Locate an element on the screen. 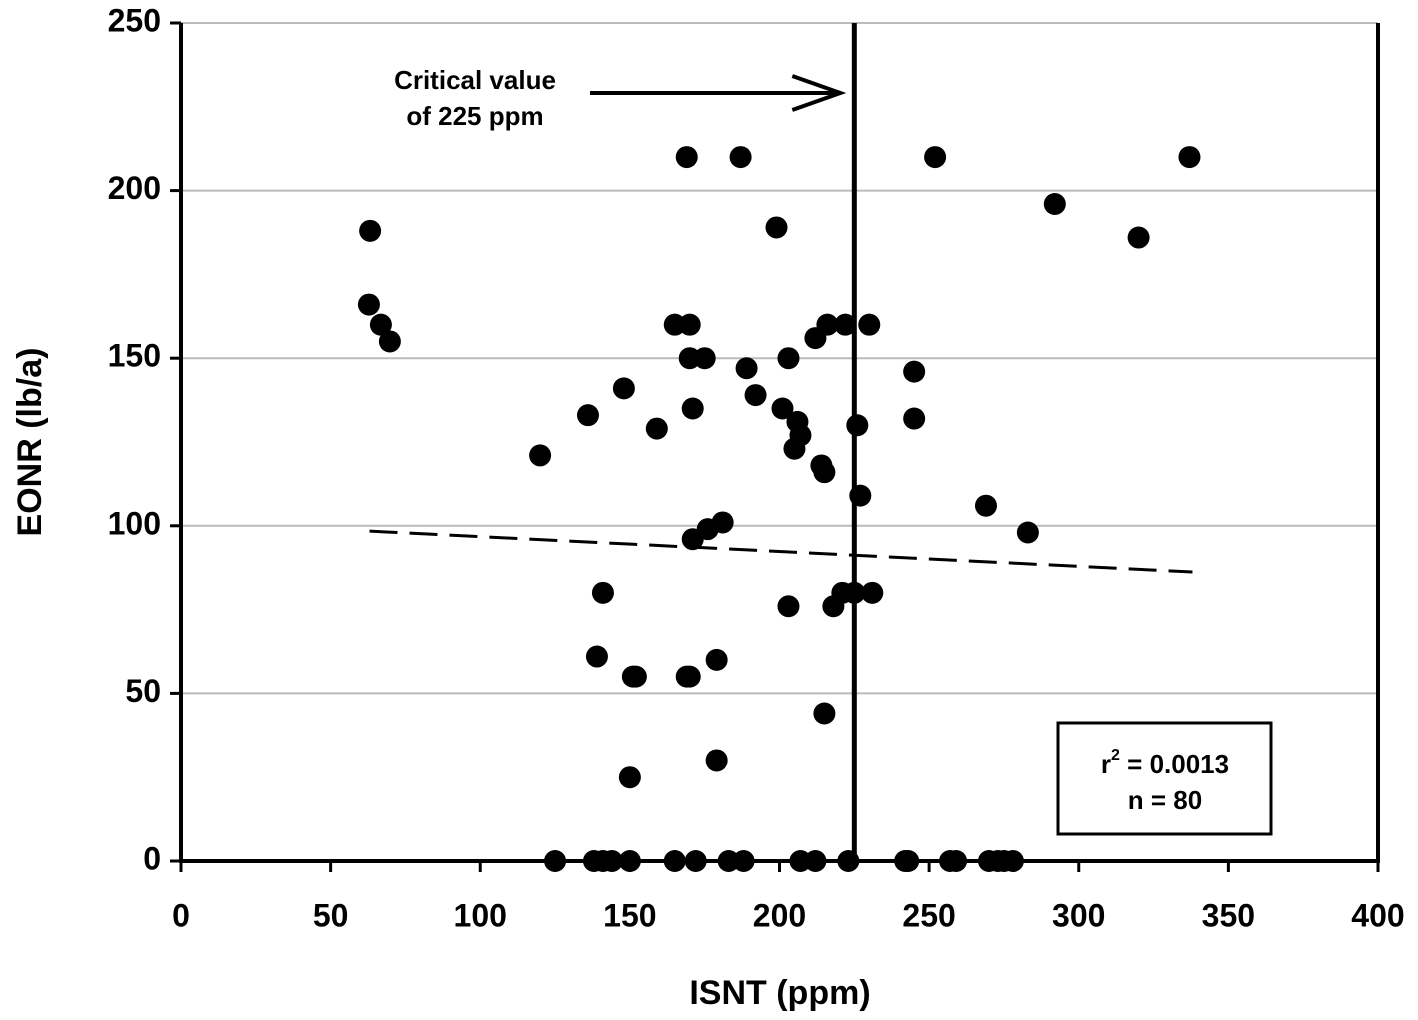 The height and width of the screenshot is (1020, 1418). x-tick-label: 100 is located at coordinates (480, 915).